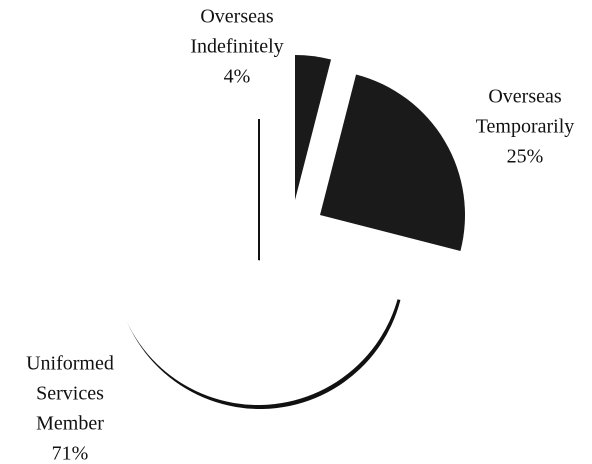 This screenshot has height=464, width=592. I want to click on category-label-line: Indefinitely, so click(236, 47).